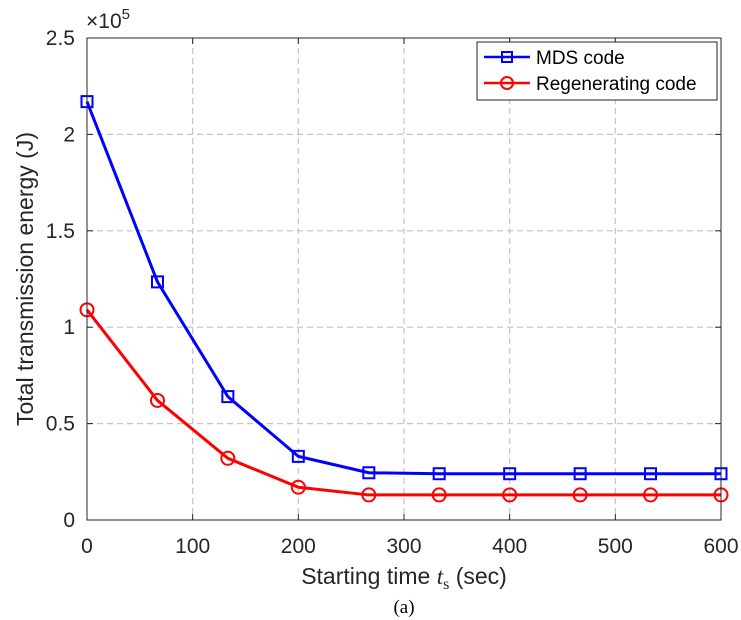 Image resolution: width=741 pixels, height=620 pixels. What do you see at coordinates (440, 576) in the screenshot?
I see `x-axis-label-variable: t` at bounding box center [440, 576].